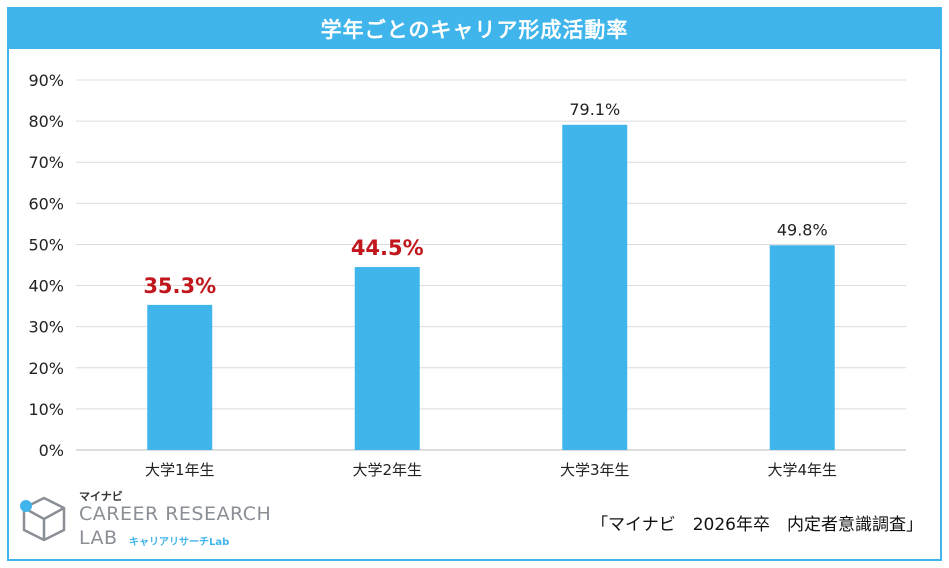 This screenshot has width=949, height=568. What do you see at coordinates (595, 470) in the screenshot?
I see `x-tick-label: 大学3年生` at bounding box center [595, 470].